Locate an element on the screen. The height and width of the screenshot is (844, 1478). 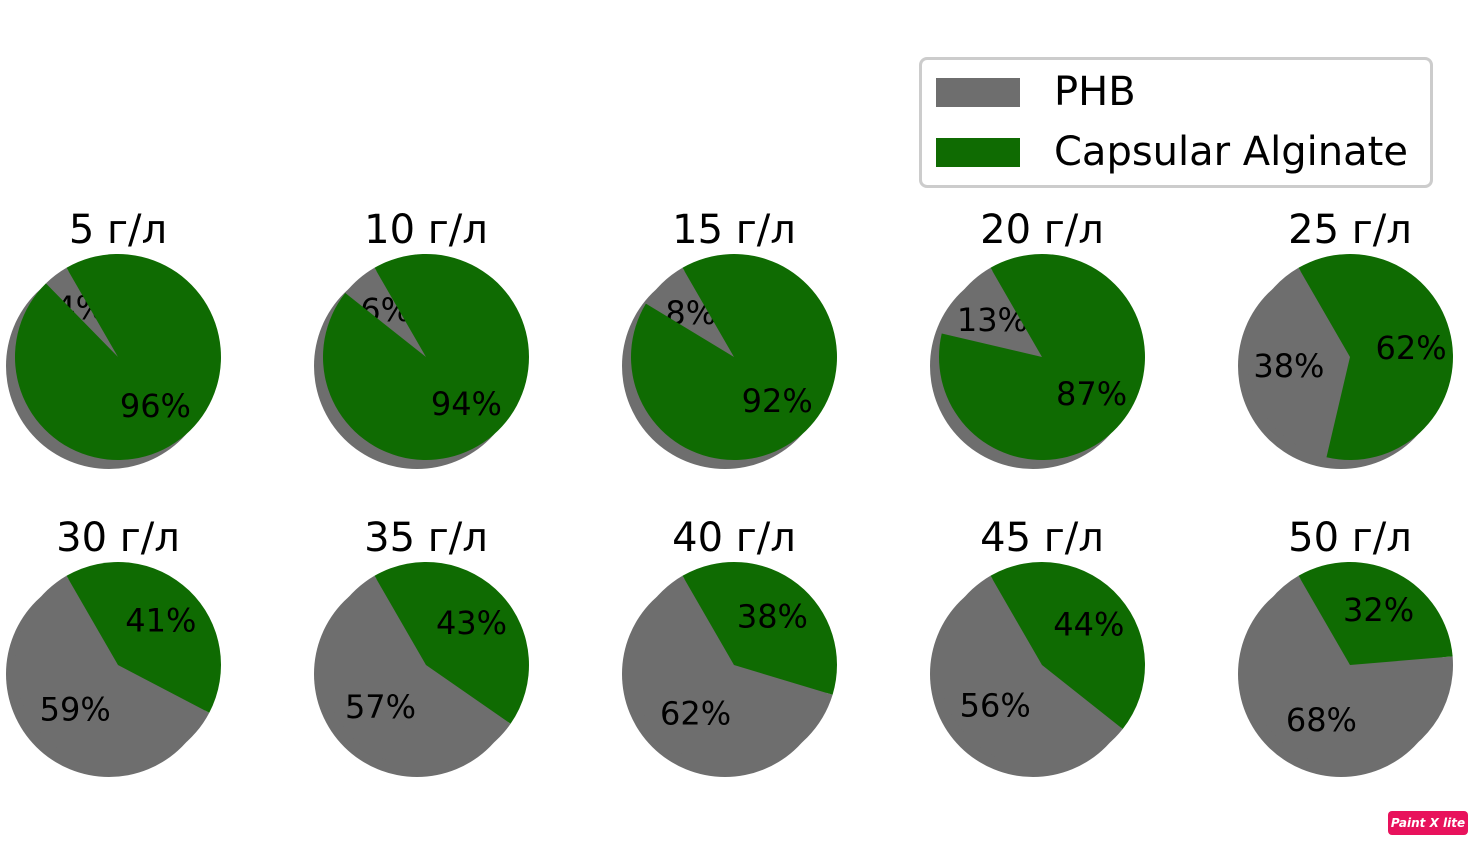
pie-title: 30 г/л is located at coordinates (118, 538).